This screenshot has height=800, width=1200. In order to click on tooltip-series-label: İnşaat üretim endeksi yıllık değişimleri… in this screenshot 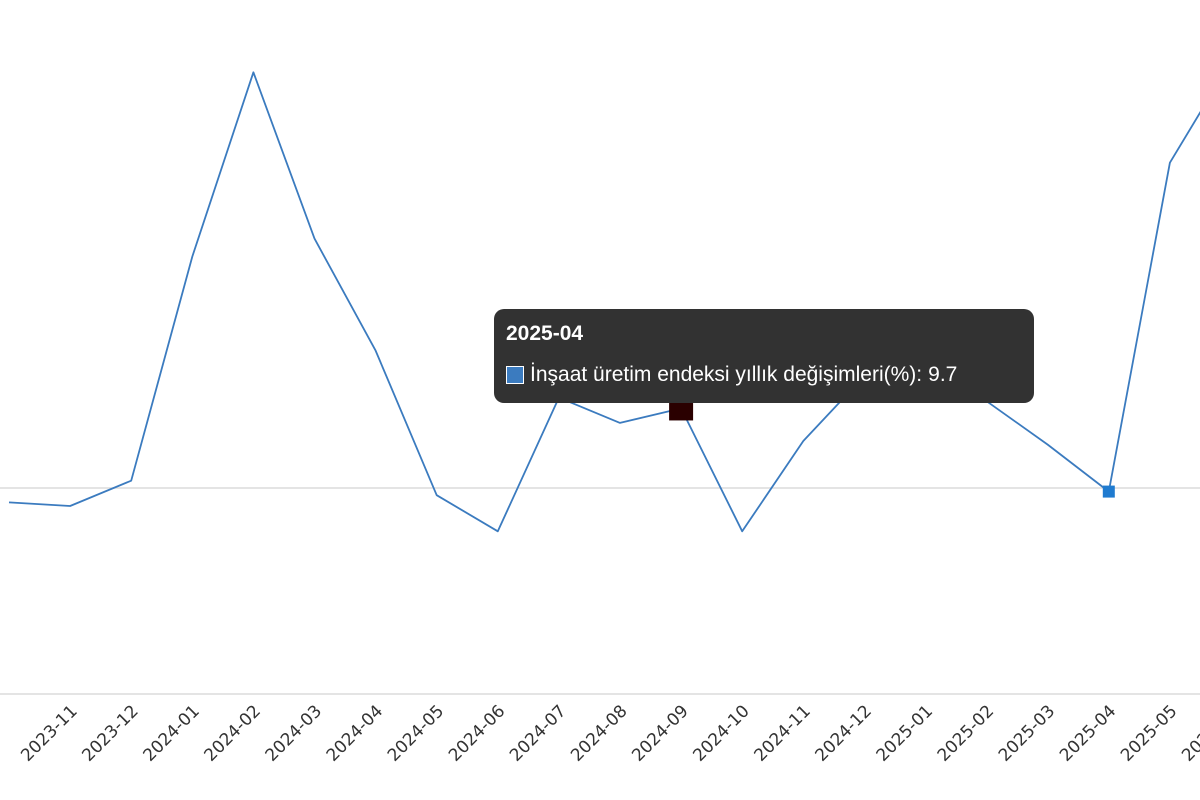, I will do `click(726, 374)`.